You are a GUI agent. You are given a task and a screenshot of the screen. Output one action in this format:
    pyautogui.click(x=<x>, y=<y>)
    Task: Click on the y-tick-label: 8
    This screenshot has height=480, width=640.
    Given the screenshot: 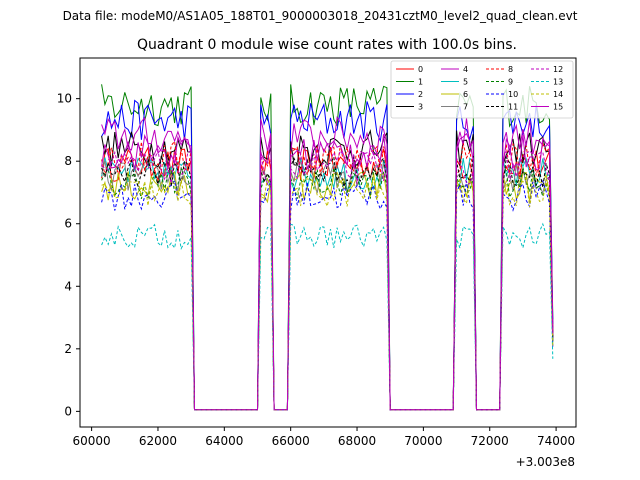 What is the action you would take?
    pyautogui.click(x=68, y=161)
    